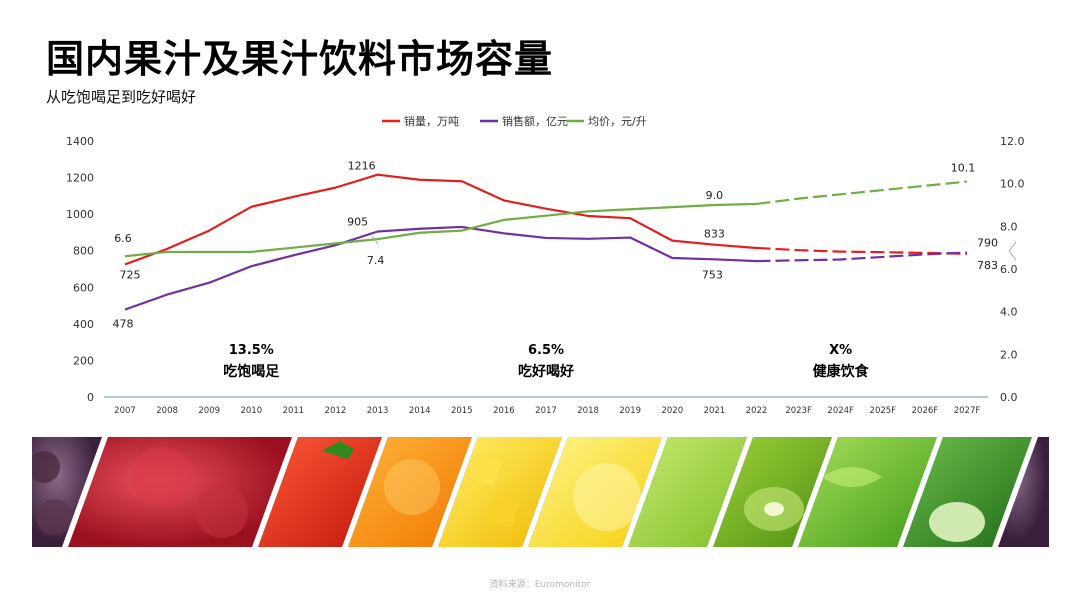  What do you see at coordinates (420, 411) in the screenshot?
I see `x-tick-label: 2014` at bounding box center [420, 411].